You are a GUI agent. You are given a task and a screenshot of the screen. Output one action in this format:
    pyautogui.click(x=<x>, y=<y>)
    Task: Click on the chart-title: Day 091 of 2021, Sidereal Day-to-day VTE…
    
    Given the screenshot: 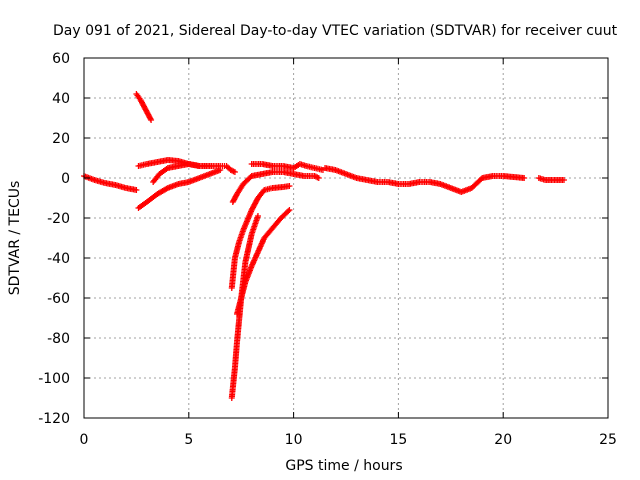 What is the action you would take?
    pyautogui.click(x=335, y=31)
    